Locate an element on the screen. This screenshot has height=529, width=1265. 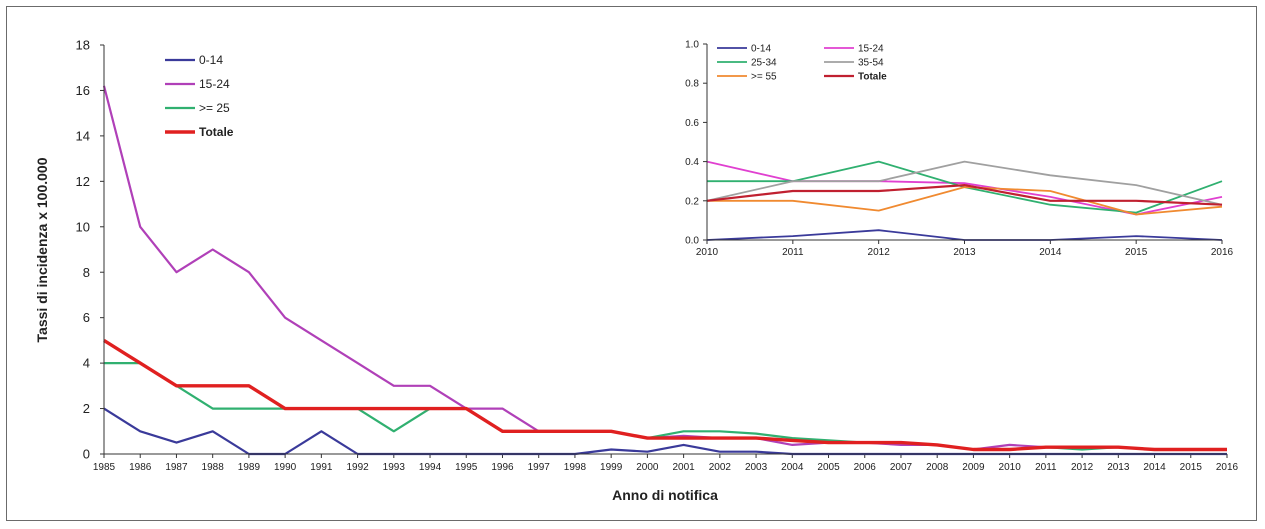
inset-series-lines is located at coordinates (964, 200).